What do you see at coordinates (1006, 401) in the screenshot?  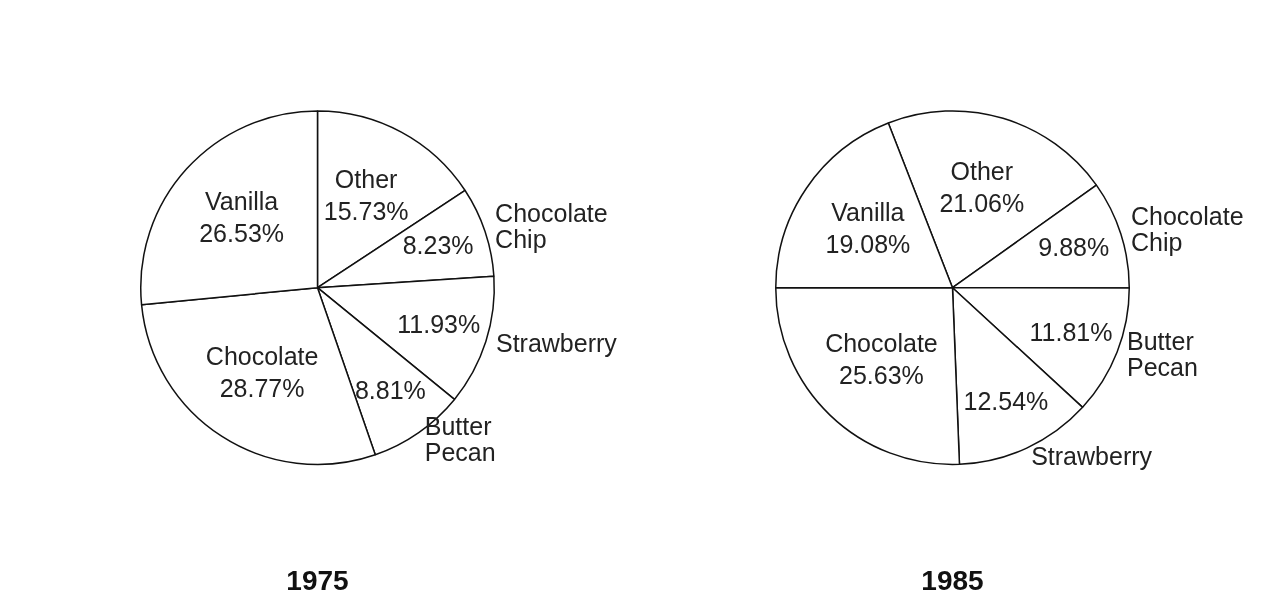 I see `data-label: 12.54%` at bounding box center [1006, 401].